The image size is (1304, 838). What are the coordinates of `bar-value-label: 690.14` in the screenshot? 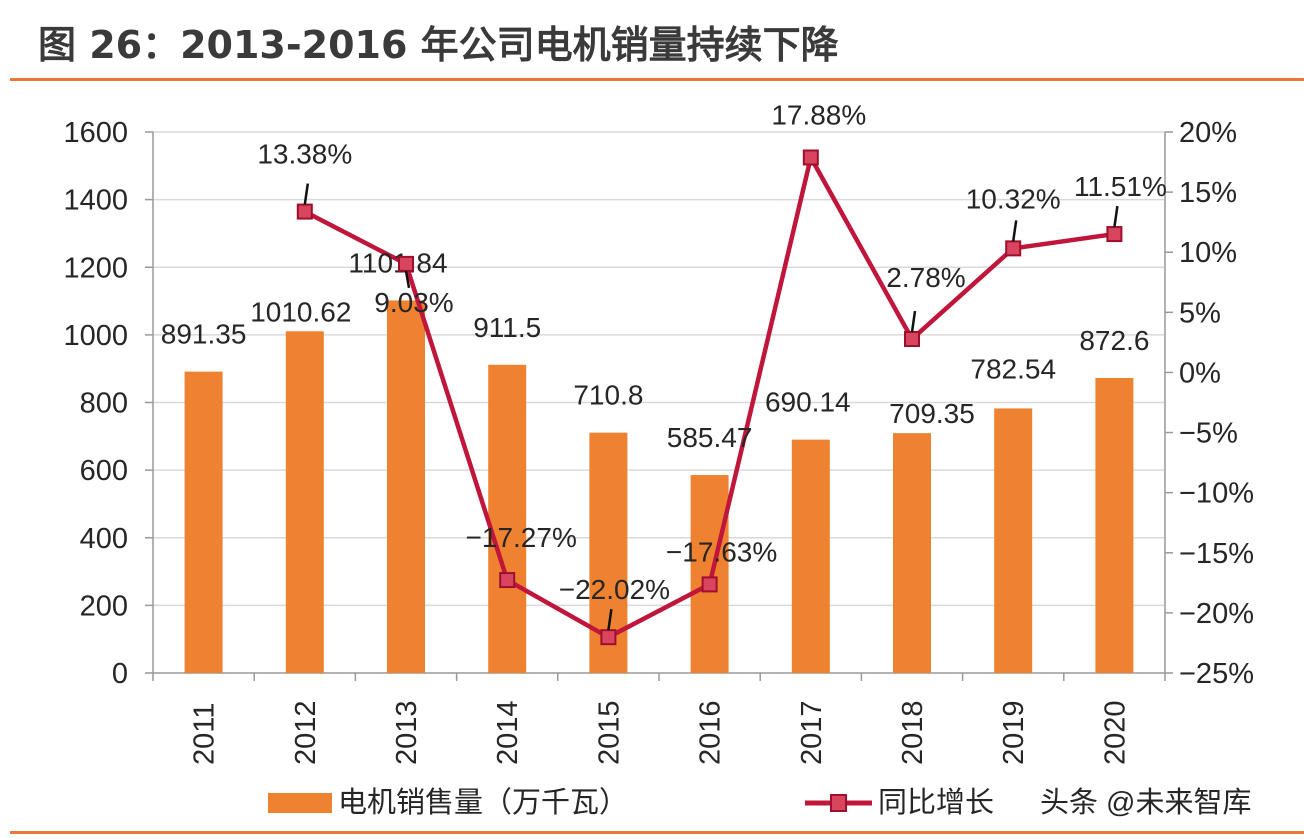 It's located at (808, 402).